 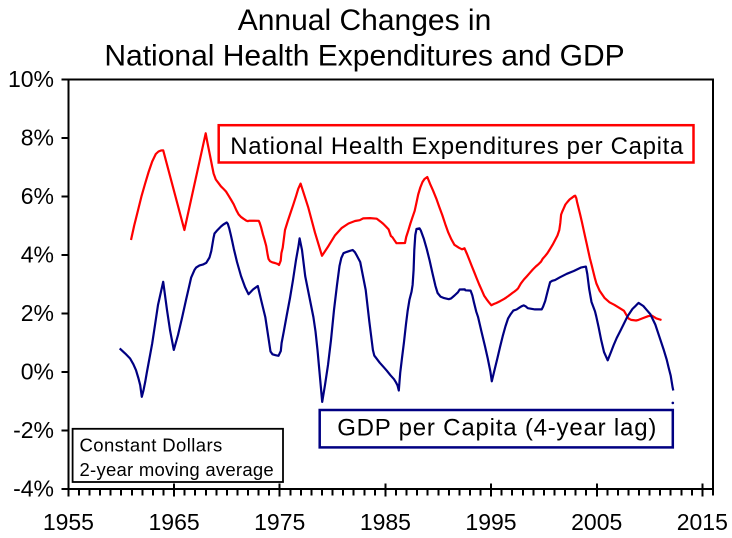 What do you see at coordinates (151, 445) in the screenshot?
I see `svg-text: Constant Dollars` at bounding box center [151, 445].